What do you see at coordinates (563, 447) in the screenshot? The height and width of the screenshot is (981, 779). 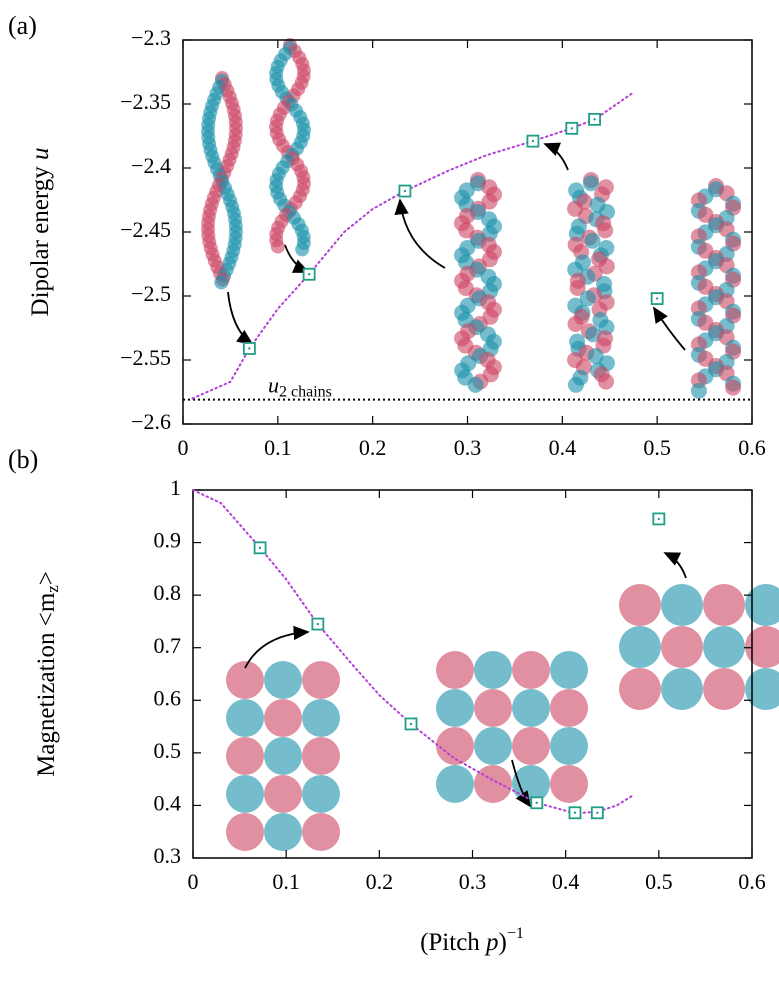 I see `x-tick-label: 0.4` at bounding box center [563, 447].